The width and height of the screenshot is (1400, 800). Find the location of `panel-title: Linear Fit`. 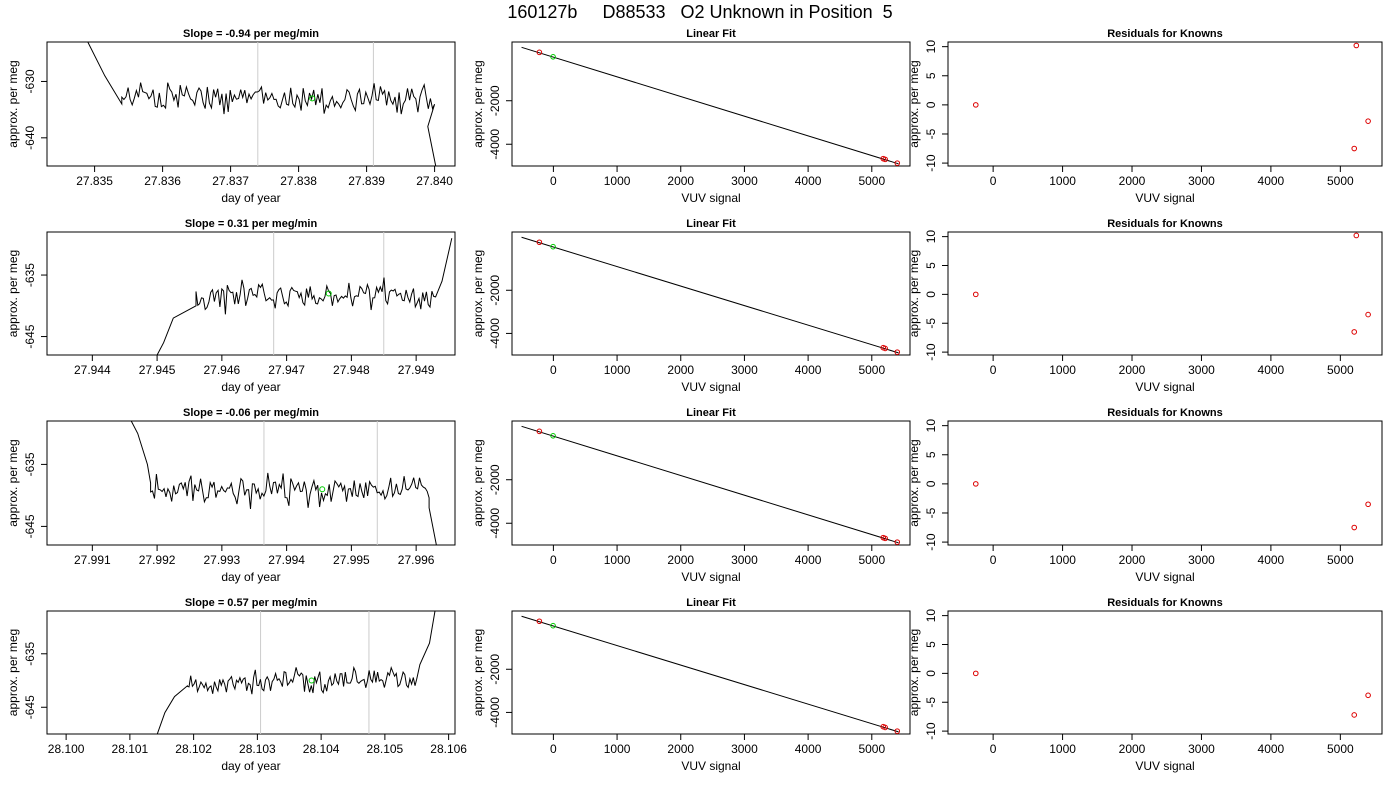

panel-title: Linear Fit is located at coordinates (711, 413).